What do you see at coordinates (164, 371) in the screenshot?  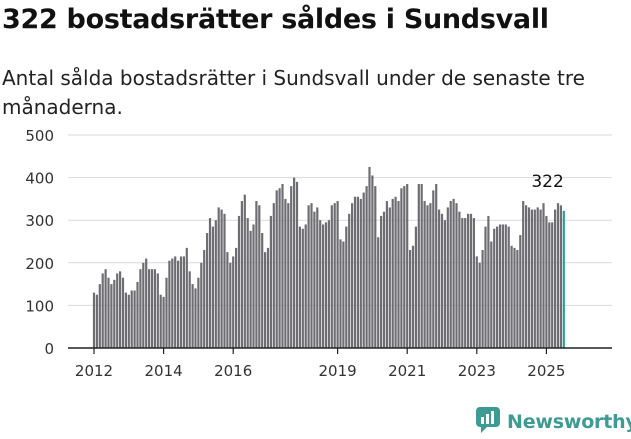 I see `x-tick-label: 2014` at bounding box center [164, 371].